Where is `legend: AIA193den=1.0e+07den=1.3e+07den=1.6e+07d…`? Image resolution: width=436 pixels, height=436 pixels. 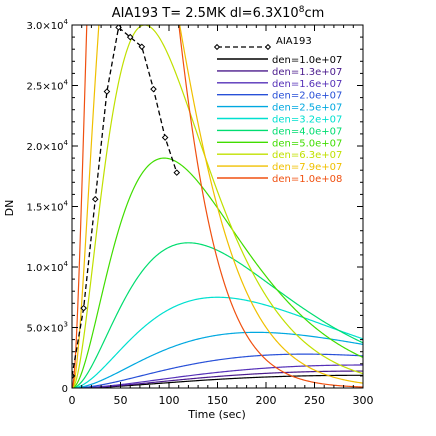 legend: AIA193den=1.0e+07den=1.3e+07den=1.6e+07d… is located at coordinates (277, 110).